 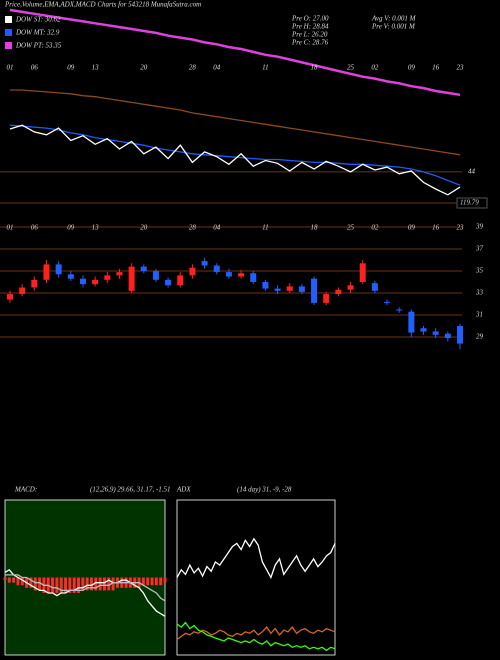 What do you see at coordinates (310, 43) in the screenshot?
I see `stat-label: Pre C: 28.76` at bounding box center [310, 43].